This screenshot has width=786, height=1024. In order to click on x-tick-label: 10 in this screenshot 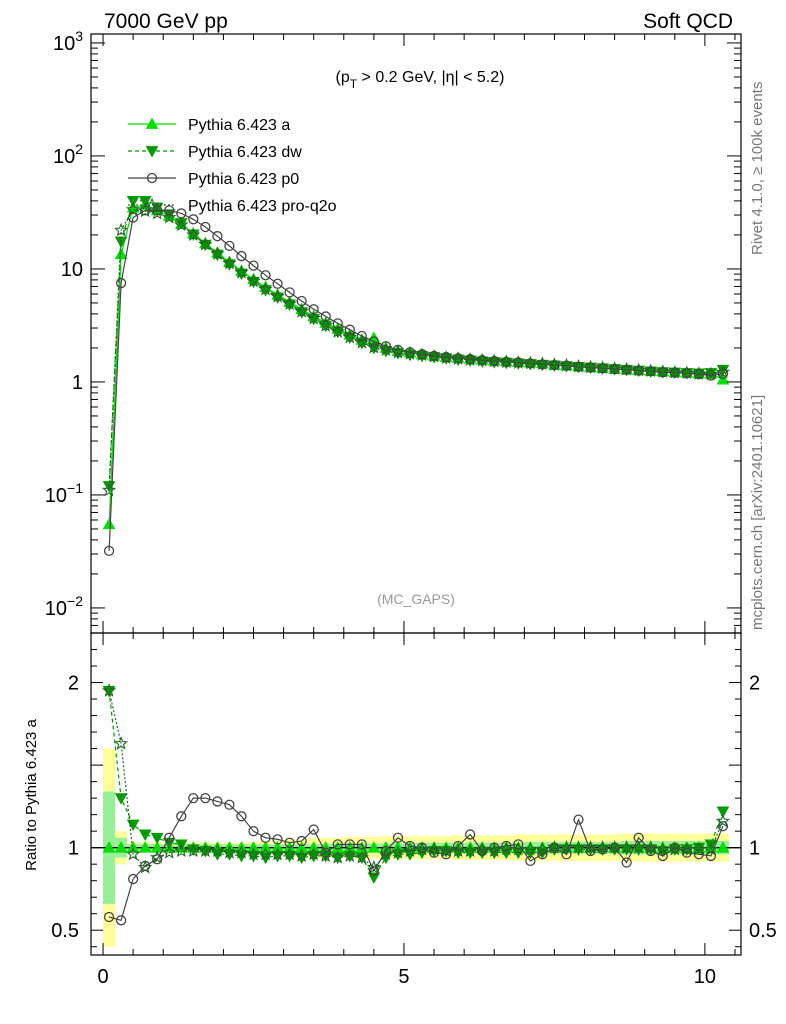, I will do `click(705, 977)`.